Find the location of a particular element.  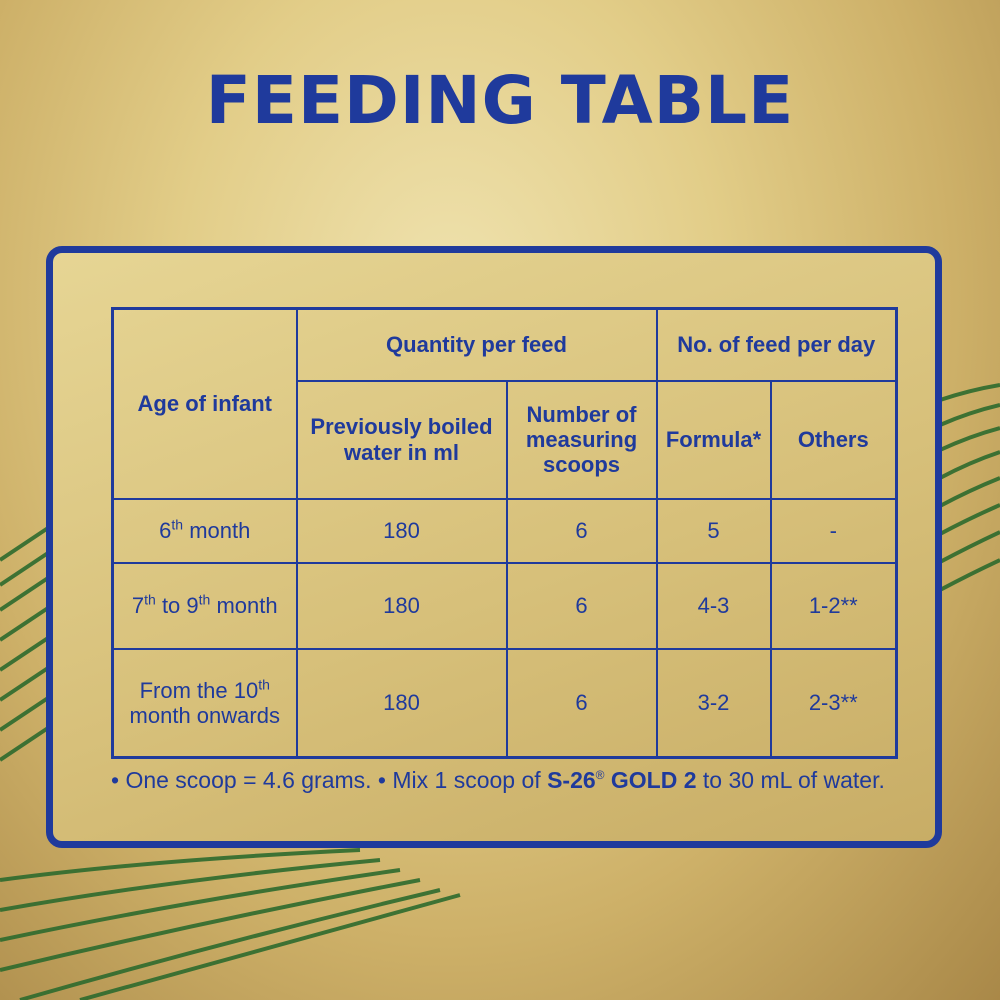

header-quantity-per-feed: Quantity per feed is located at coordinates (476, 344).